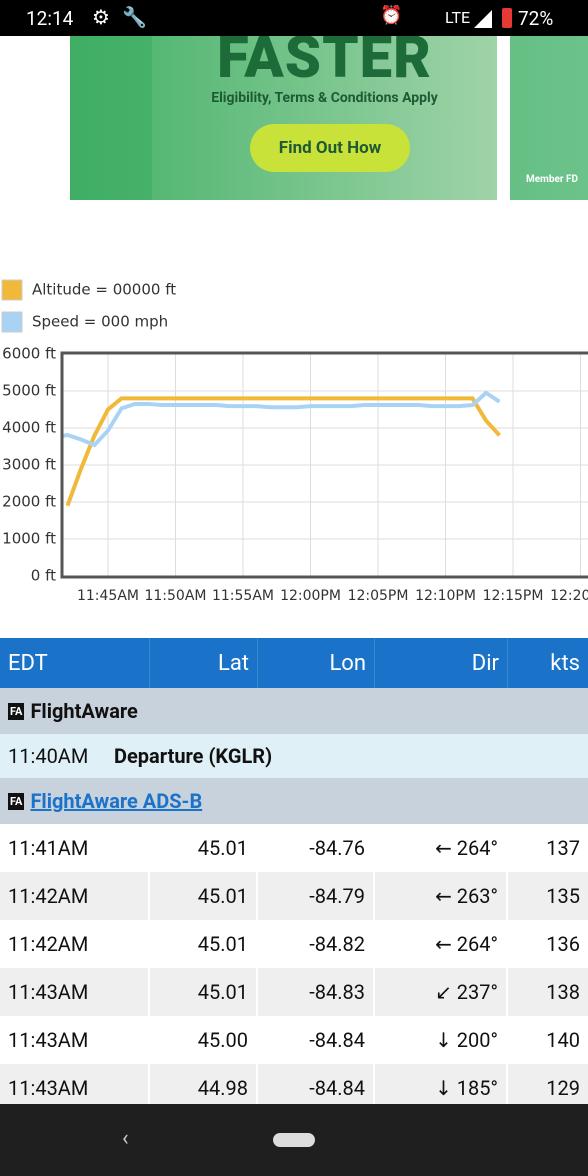  Describe the element at coordinates (569, 596) in the screenshot. I see `x-tick-label: 12:20PM` at that location.